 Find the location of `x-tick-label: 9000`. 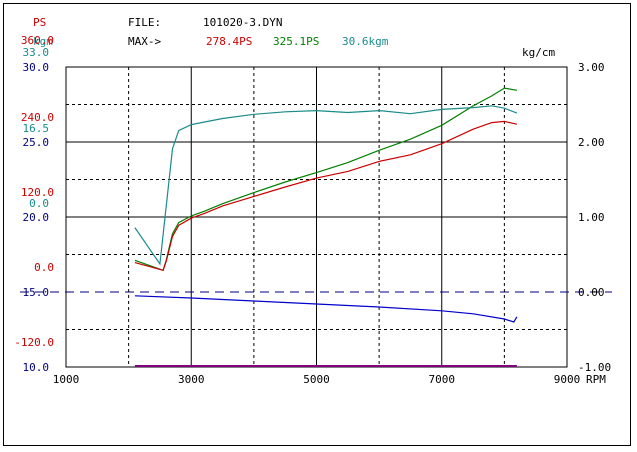

x-tick-label: 9000 is located at coordinates (567, 379).